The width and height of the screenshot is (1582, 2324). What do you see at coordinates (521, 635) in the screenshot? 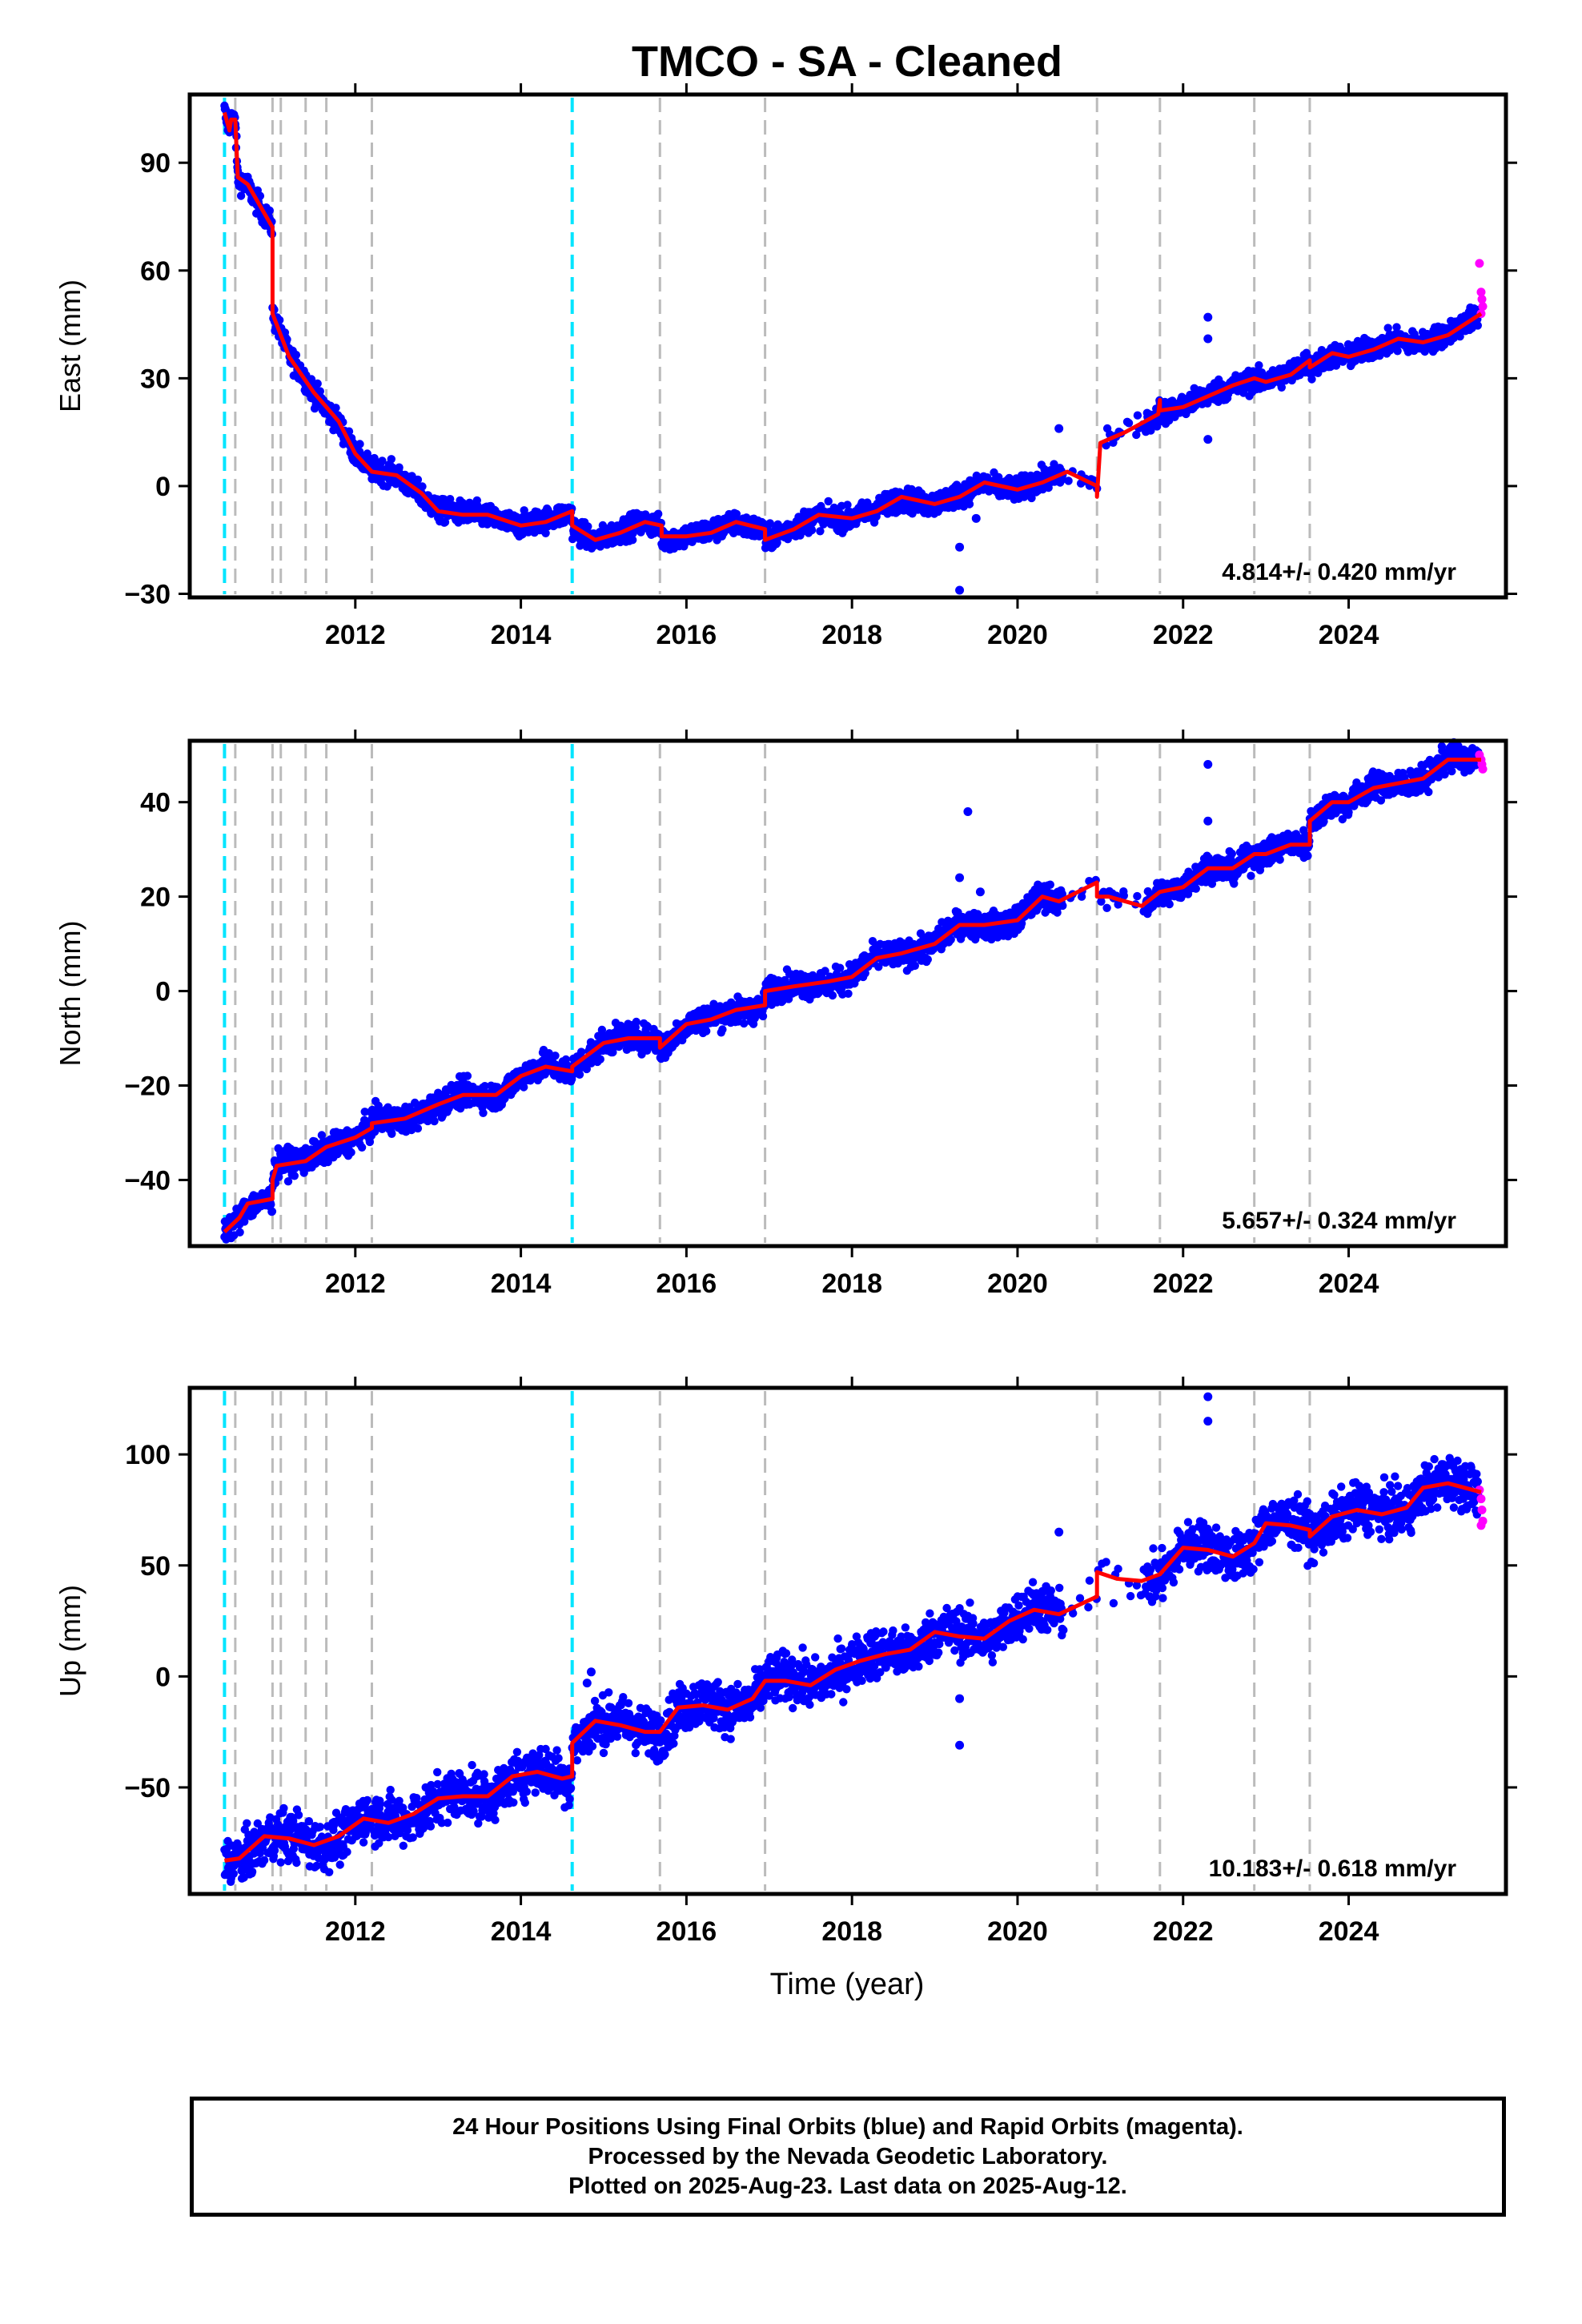
I see `x-tick-label: 2014` at bounding box center [521, 635].